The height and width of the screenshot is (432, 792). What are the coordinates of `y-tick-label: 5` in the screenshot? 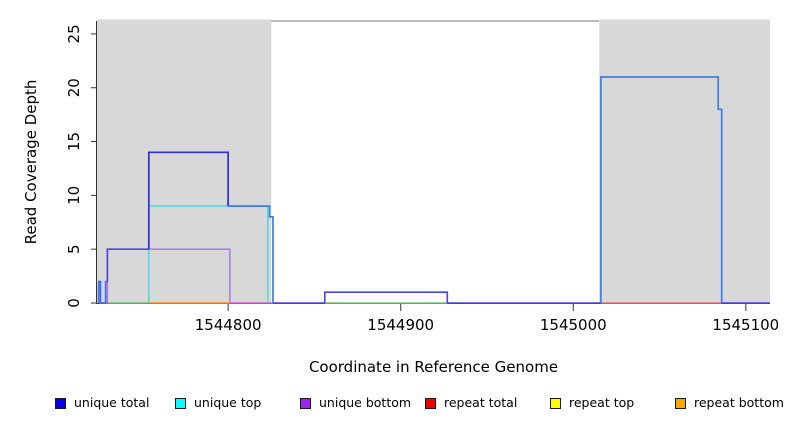 It's located at (74, 249).